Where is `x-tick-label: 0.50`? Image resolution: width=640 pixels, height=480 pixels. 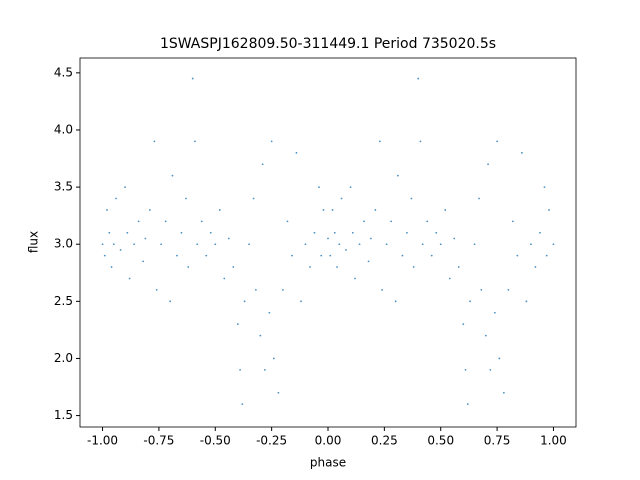
x-tick-label: 0.50 is located at coordinates (440, 441).